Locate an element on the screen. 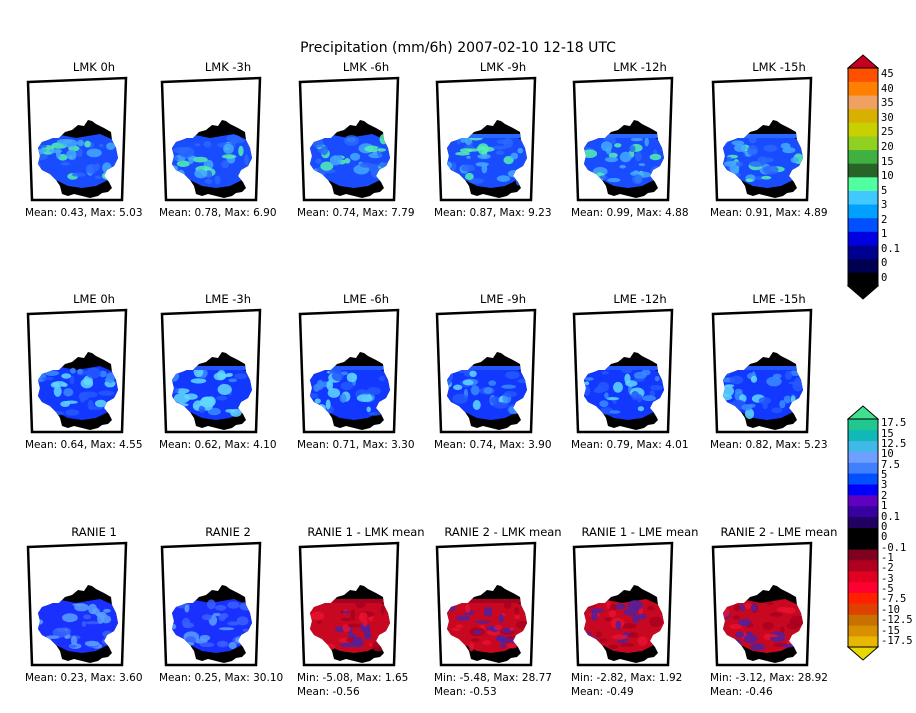 This screenshot has height=713, width=916. panel-title: LMK -9h is located at coordinates (503, 67).